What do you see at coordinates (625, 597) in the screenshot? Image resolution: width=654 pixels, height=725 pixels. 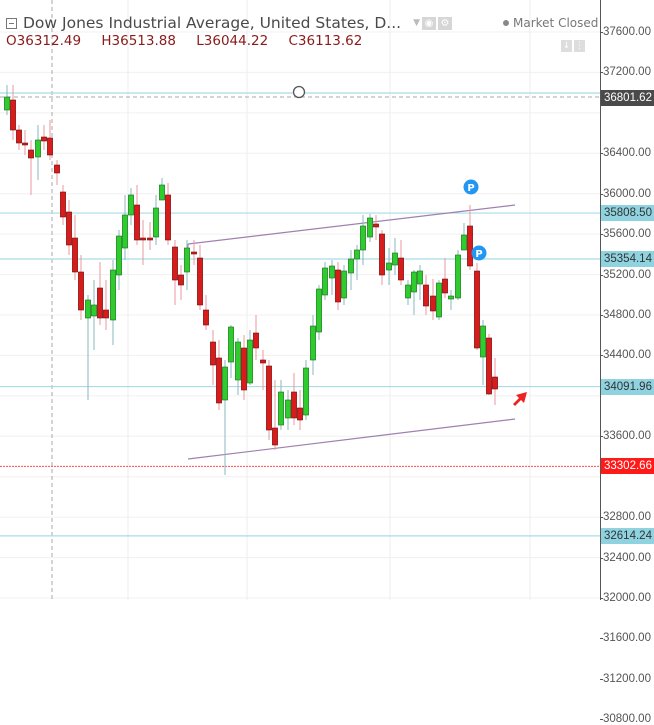 I see `price-tick-label: 32000.00` at bounding box center [625, 597].